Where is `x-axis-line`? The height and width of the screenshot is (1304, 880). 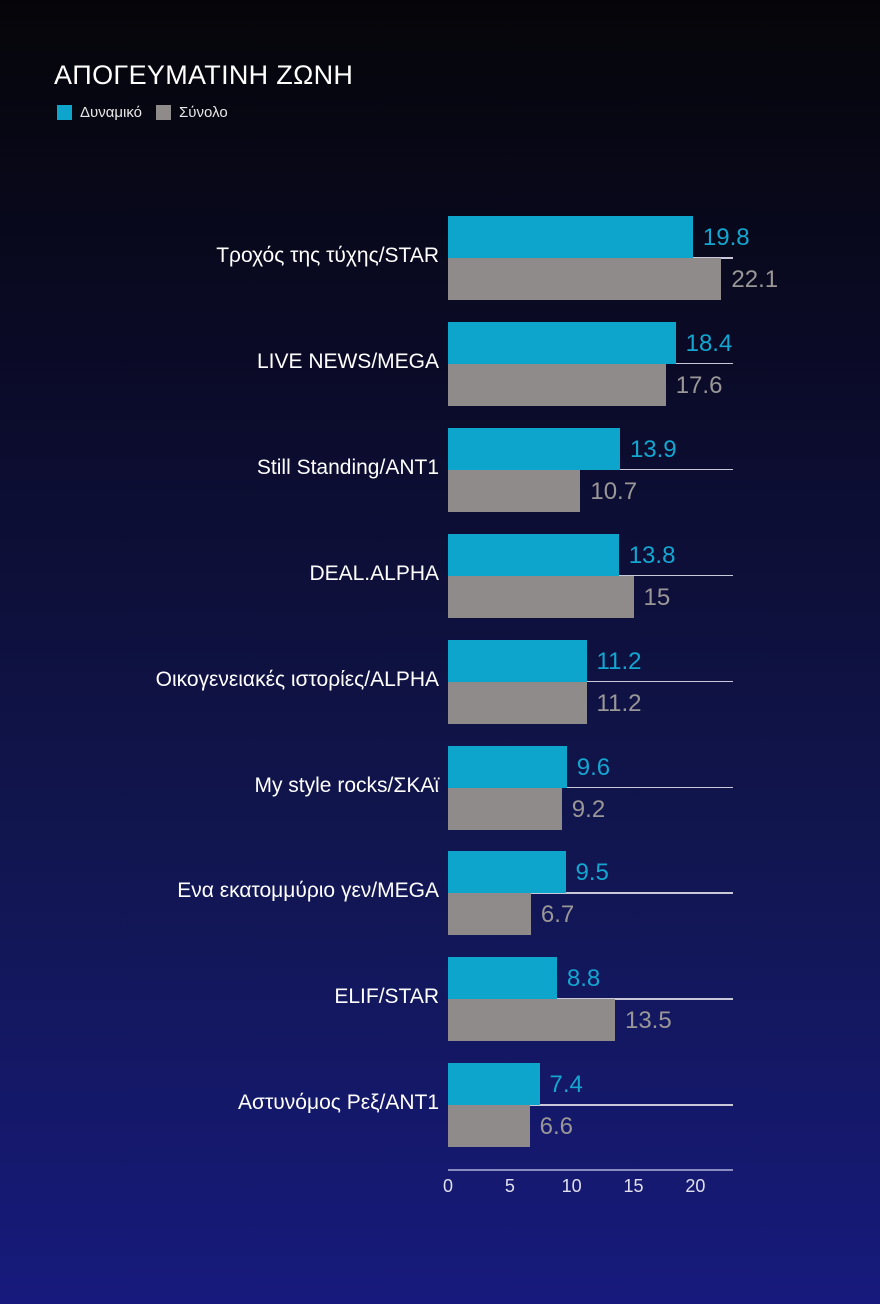
x-axis-line is located at coordinates (590, 1170).